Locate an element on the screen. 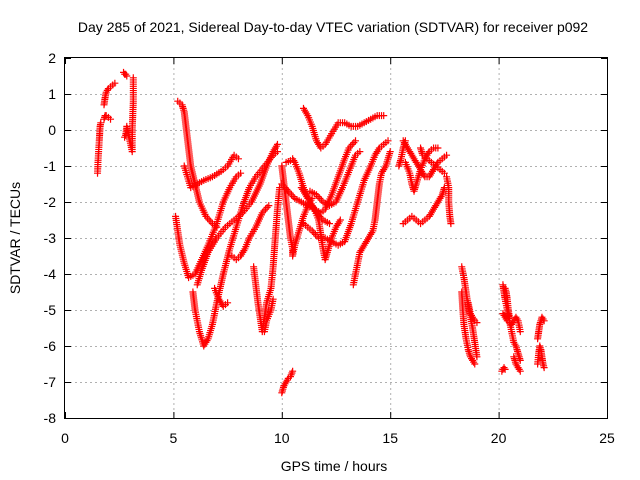 The height and width of the screenshot is (480, 640). y-tick-label: 1 is located at coordinates (52, 94).